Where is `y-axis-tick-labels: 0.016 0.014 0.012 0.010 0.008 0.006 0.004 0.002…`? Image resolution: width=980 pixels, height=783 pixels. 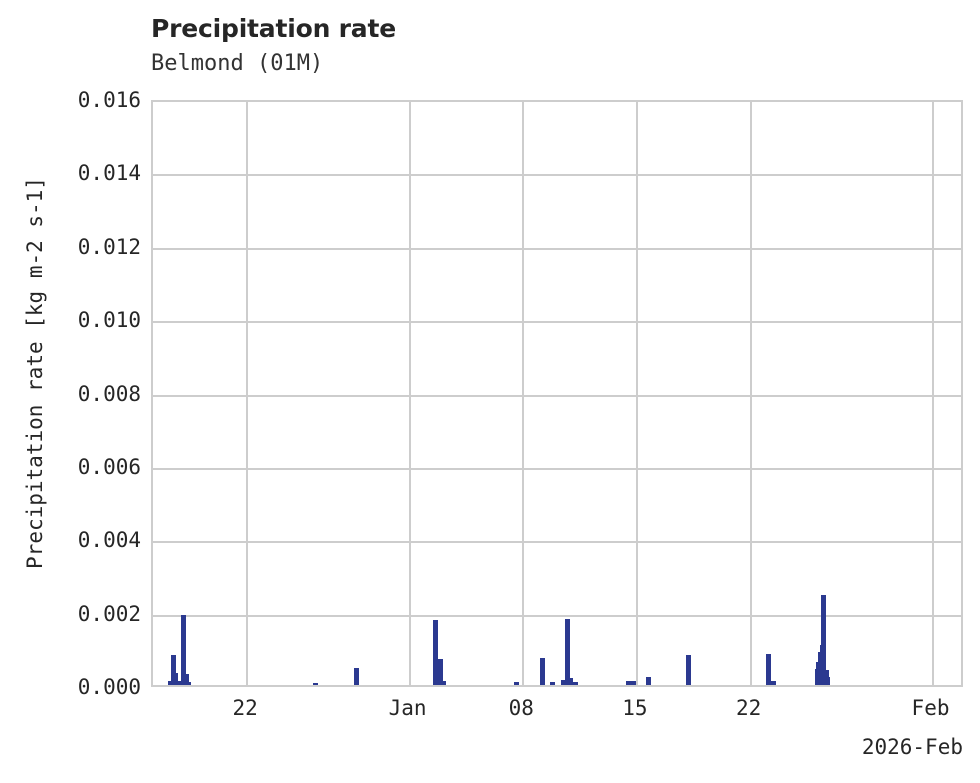 y-axis-tick-labels: 0.016 0.014 0.012 0.010 0.008 0.006 0.004 0.002… is located at coordinates (70, 393).